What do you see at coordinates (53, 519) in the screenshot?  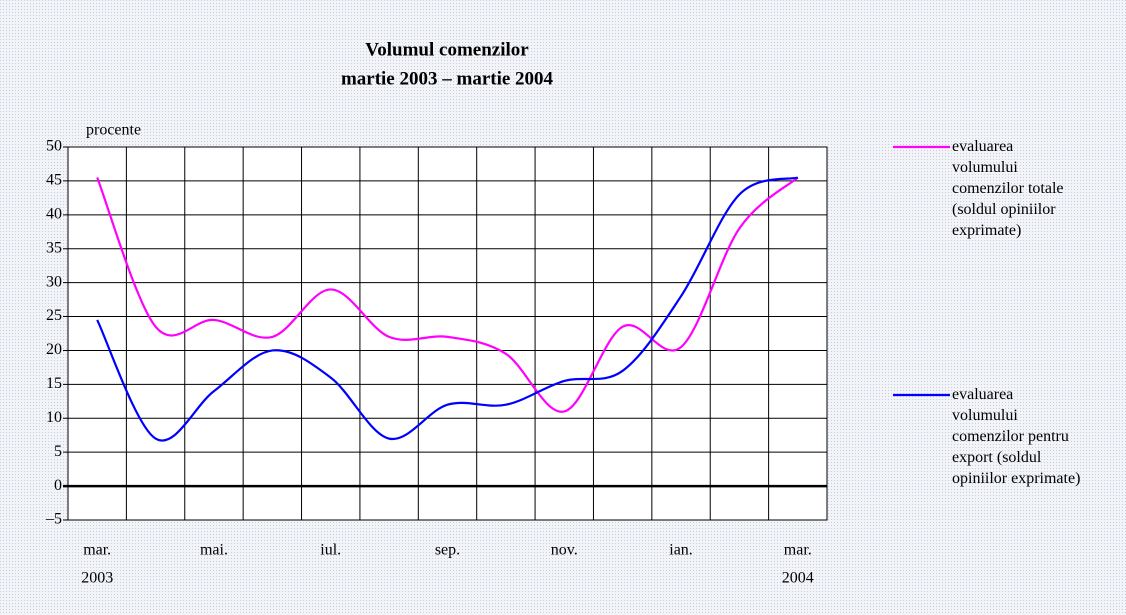 I see `y-tick-label: –5` at bounding box center [53, 519].